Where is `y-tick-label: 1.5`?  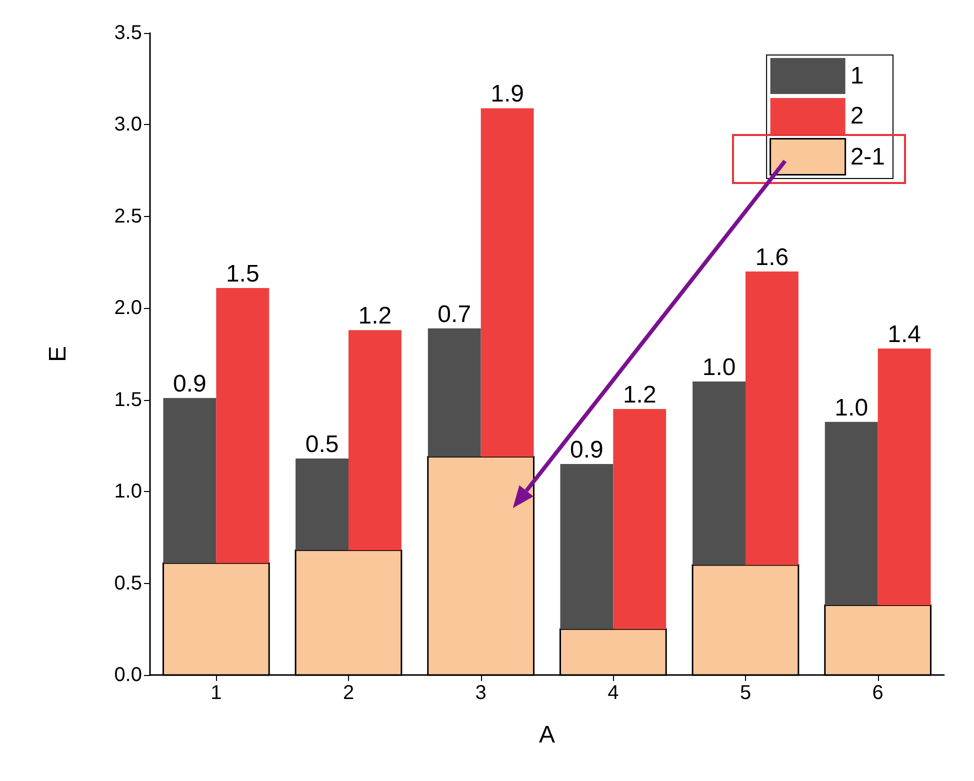
y-tick-label: 1.5 is located at coordinates (128, 399).